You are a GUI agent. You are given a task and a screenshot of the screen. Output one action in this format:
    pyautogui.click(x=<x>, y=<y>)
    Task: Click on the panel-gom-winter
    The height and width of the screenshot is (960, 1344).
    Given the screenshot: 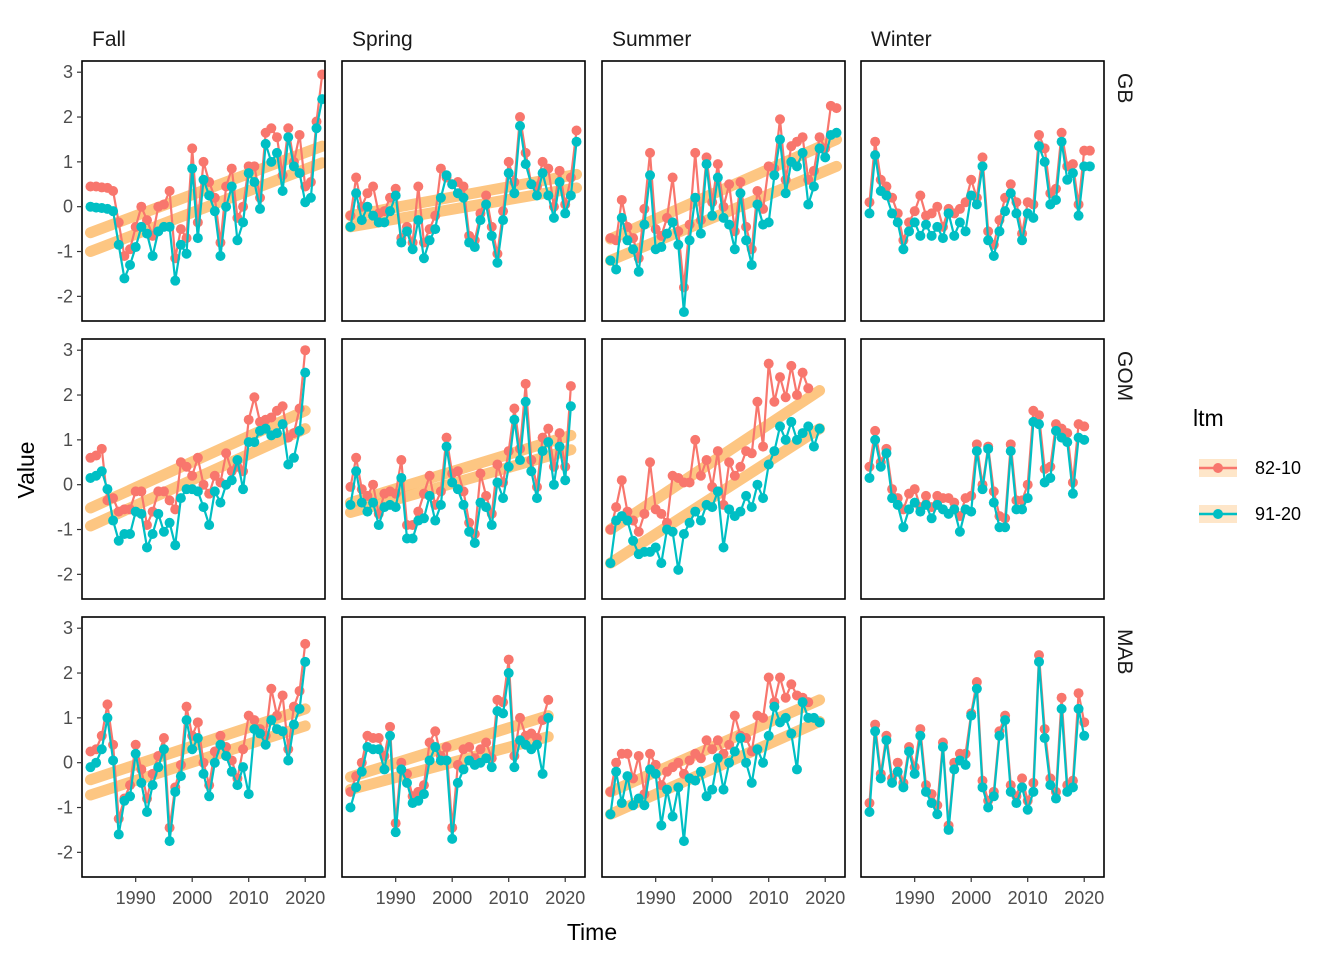 What is the action you would take?
    pyautogui.click(x=982, y=469)
    